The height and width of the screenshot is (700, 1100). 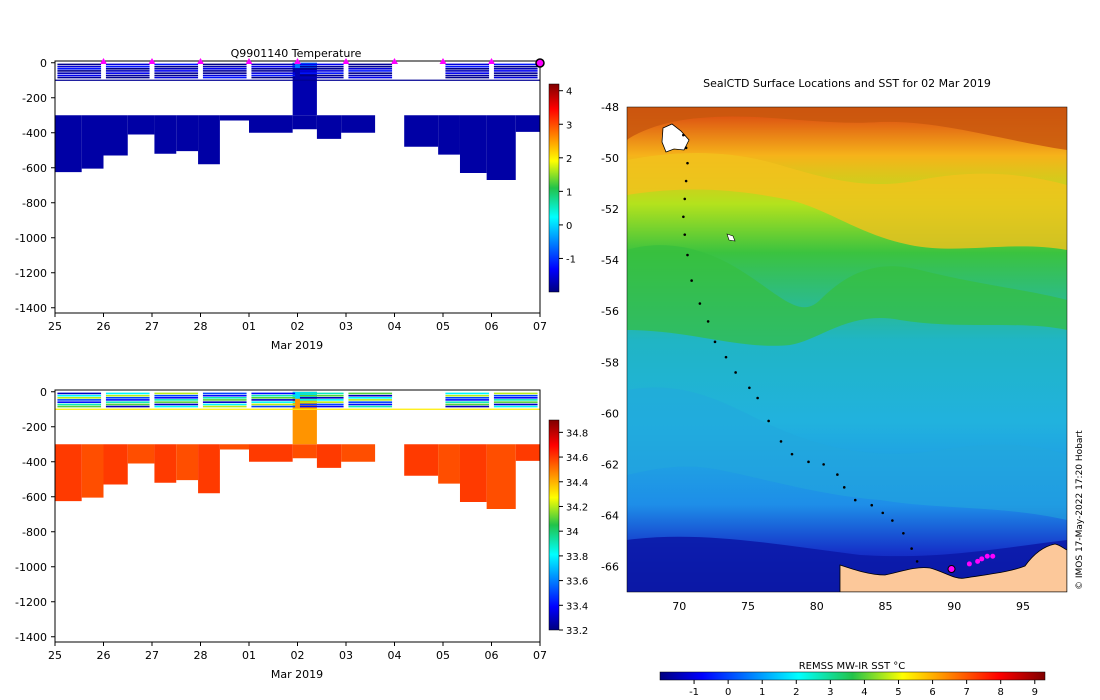 What do you see at coordinates (610, 158) in the screenshot?
I see `latitude-tick-label: -50` at bounding box center [610, 158].